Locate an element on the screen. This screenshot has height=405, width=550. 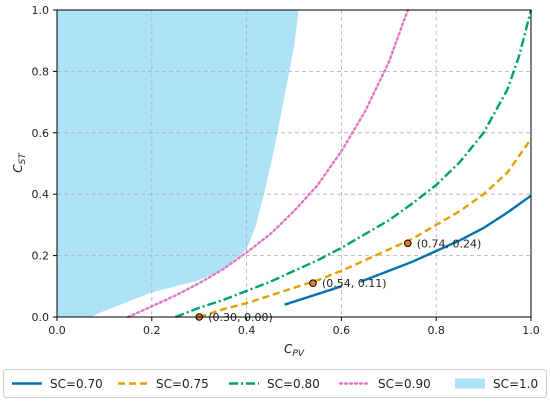
x-tick-label-1: 0.2 is located at coordinates (152, 330).